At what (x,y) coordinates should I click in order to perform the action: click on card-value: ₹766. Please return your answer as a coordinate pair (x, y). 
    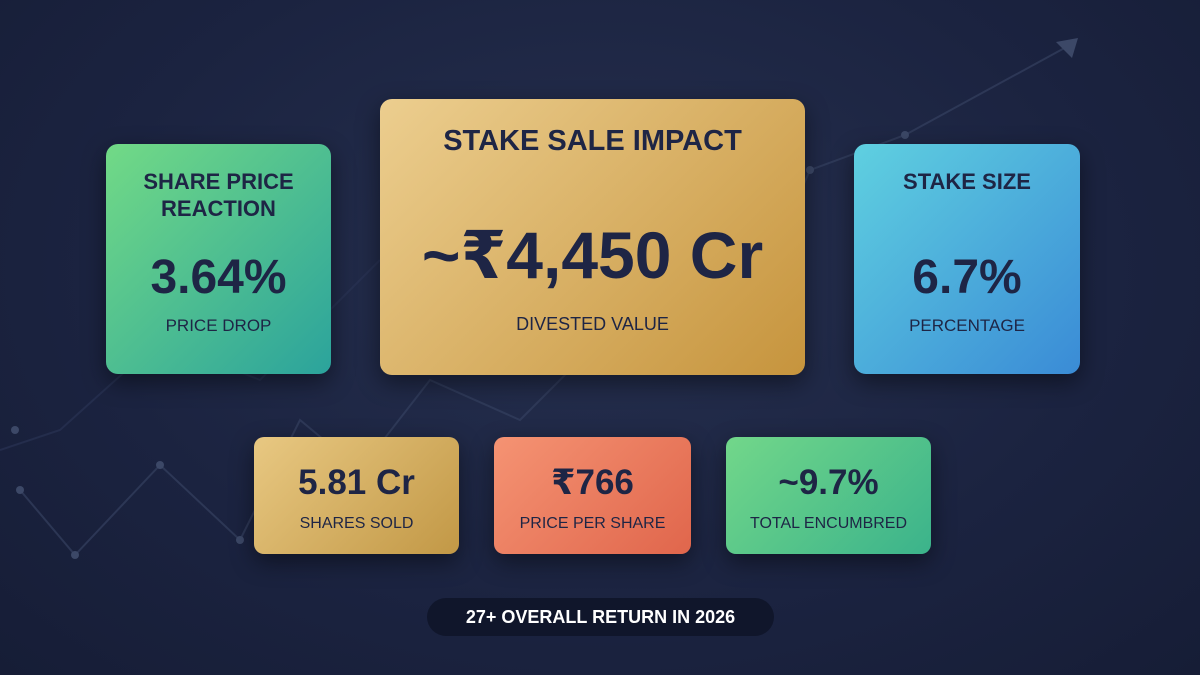
    Looking at the image, I should click on (592, 482).